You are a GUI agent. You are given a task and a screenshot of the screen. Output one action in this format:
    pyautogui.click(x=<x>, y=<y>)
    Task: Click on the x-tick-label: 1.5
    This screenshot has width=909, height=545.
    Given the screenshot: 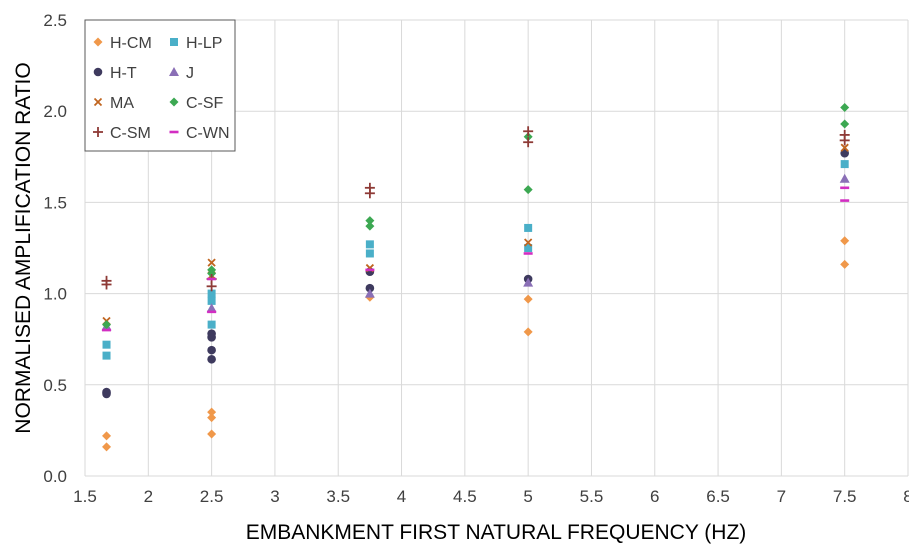 What is the action you would take?
    pyautogui.click(x=85, y=496)
    